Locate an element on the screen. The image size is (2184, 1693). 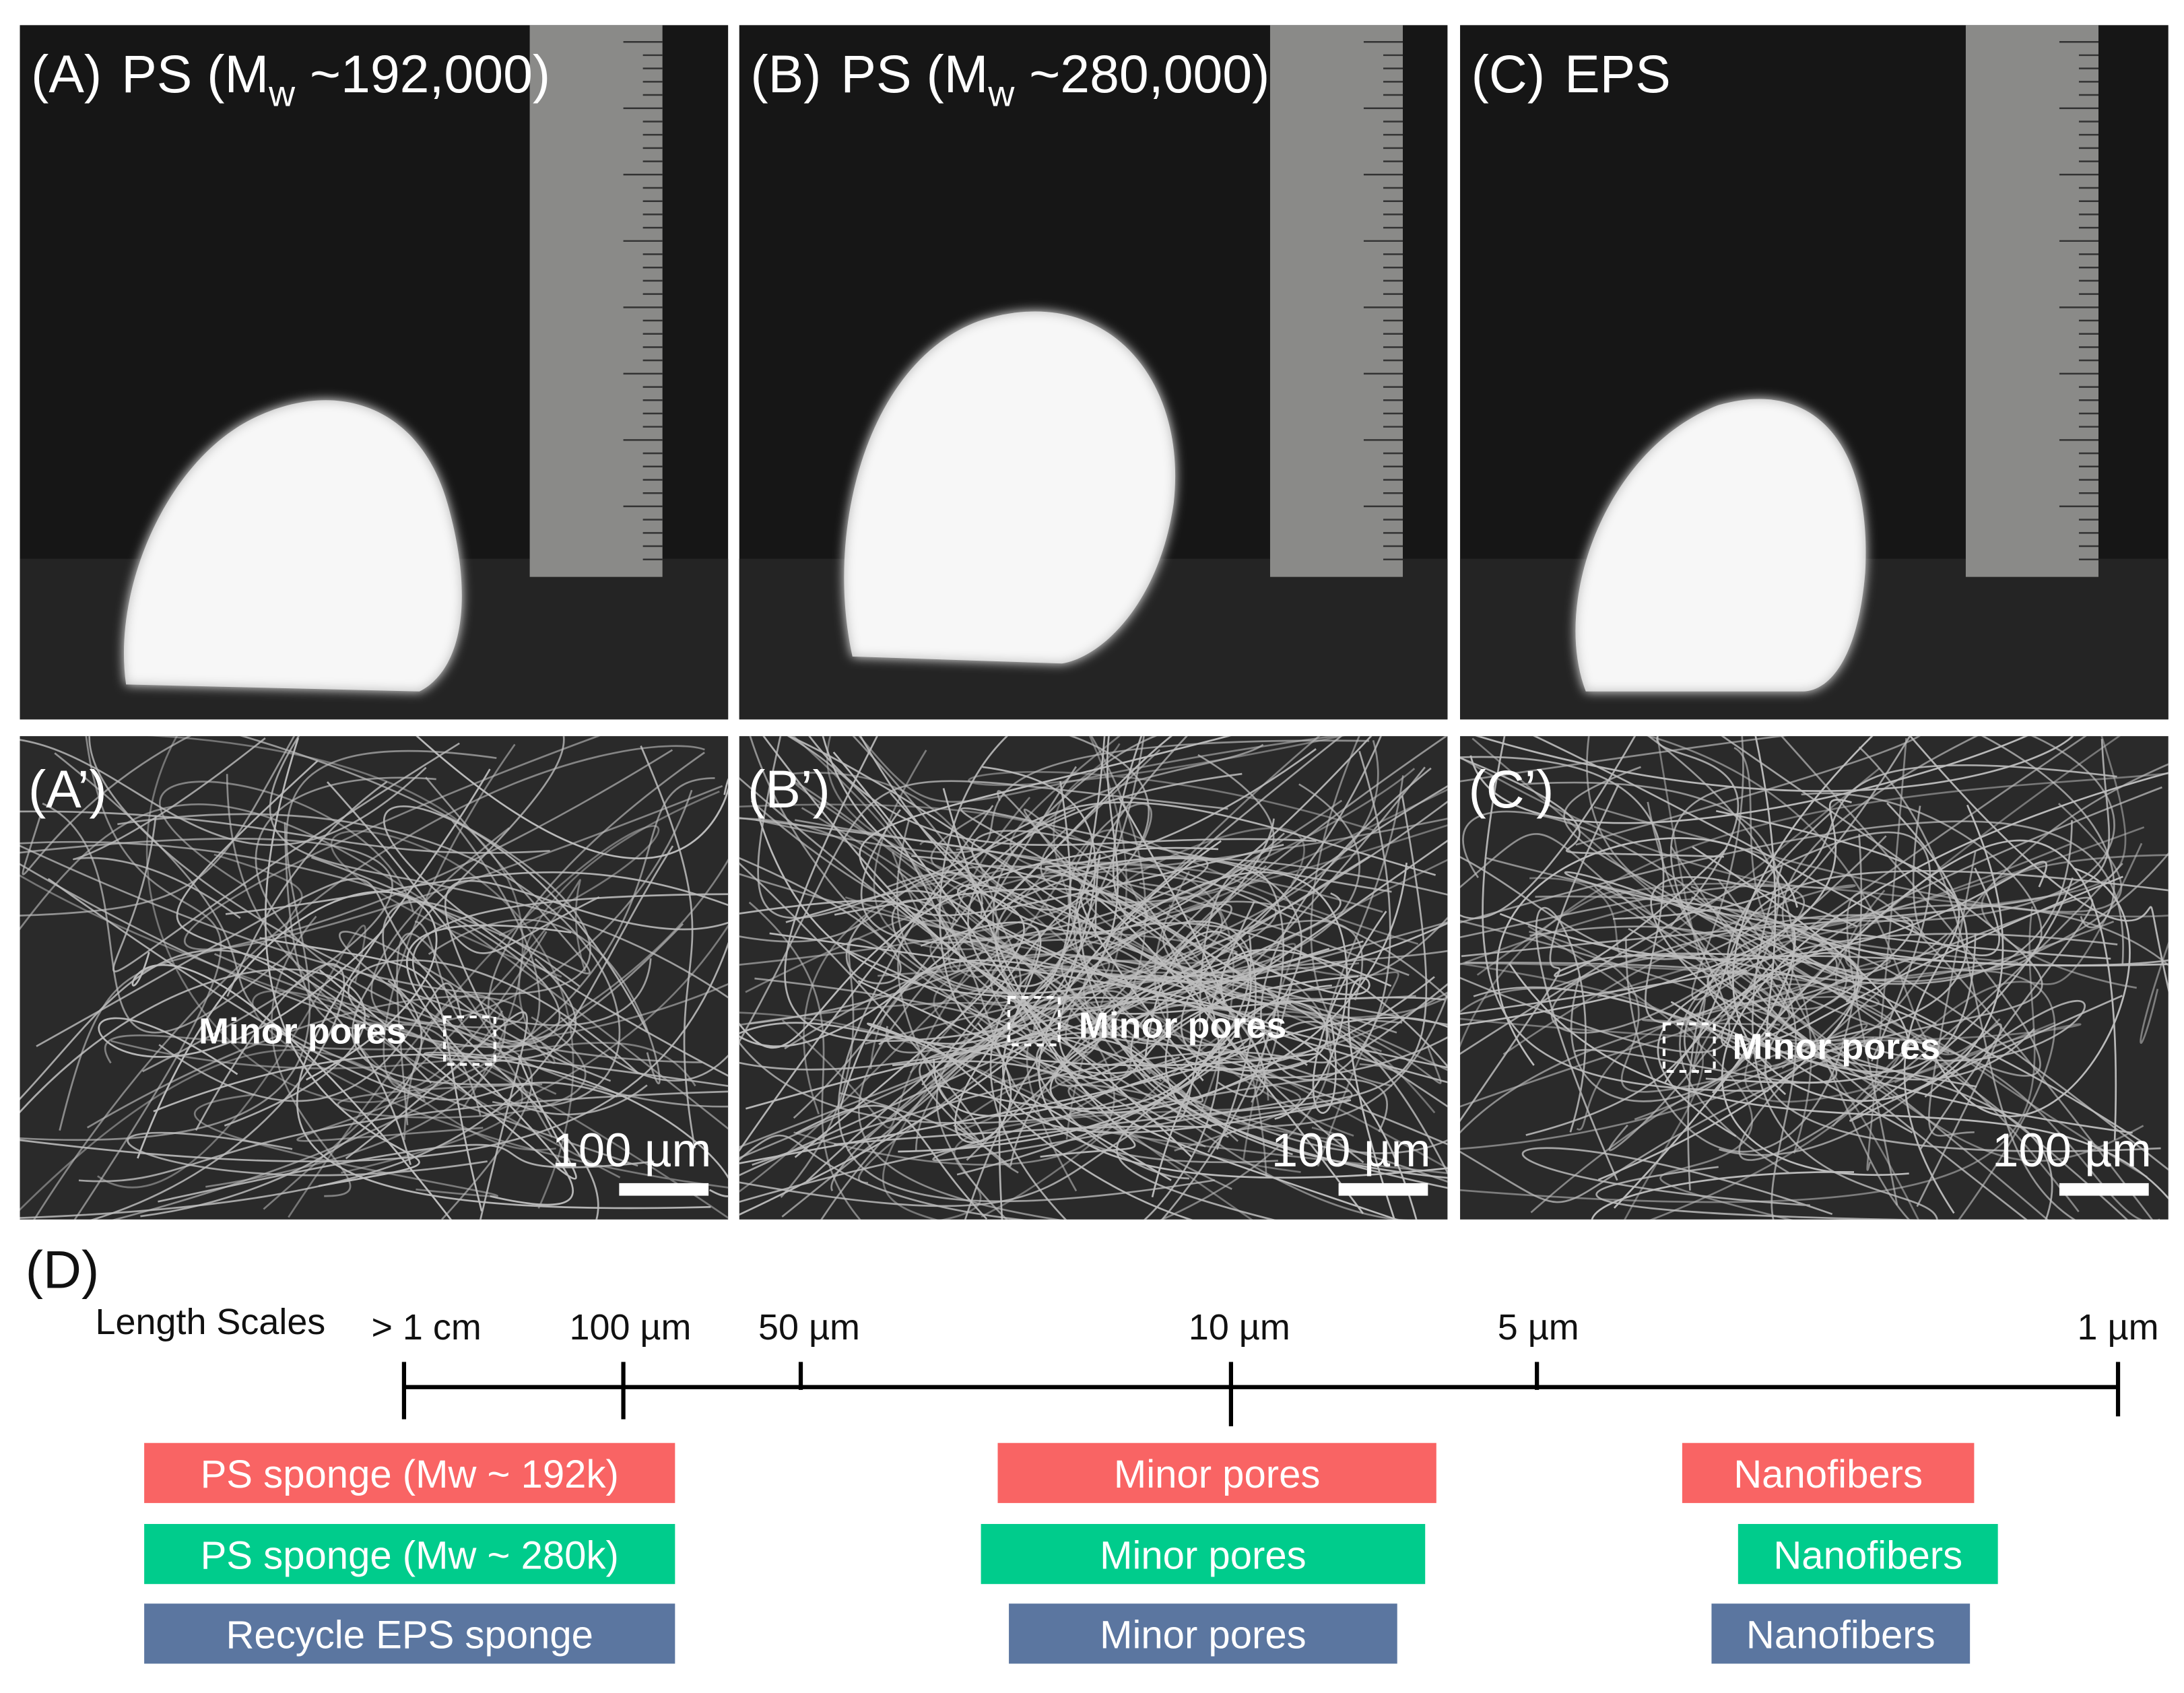
sem-panel: (A’) Minor pores 100 µm is located at coordinates (375, 978).